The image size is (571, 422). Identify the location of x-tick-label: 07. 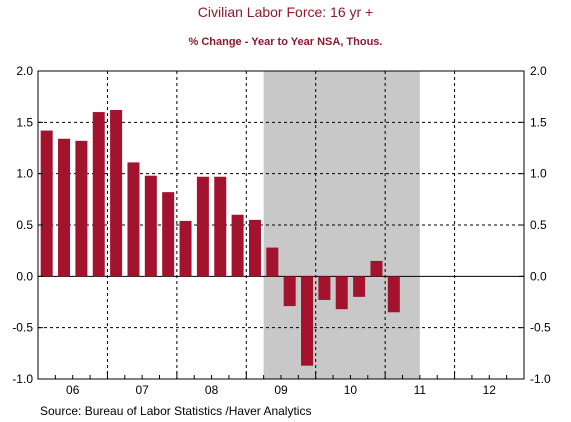
(142, 390).